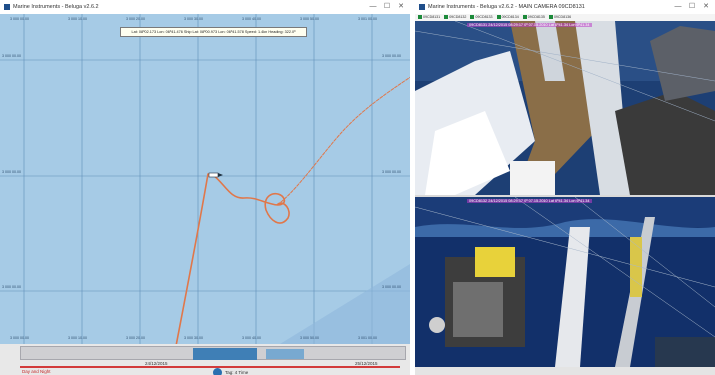  I want to click on camera-label: 09CD8134, so click(510, 17).